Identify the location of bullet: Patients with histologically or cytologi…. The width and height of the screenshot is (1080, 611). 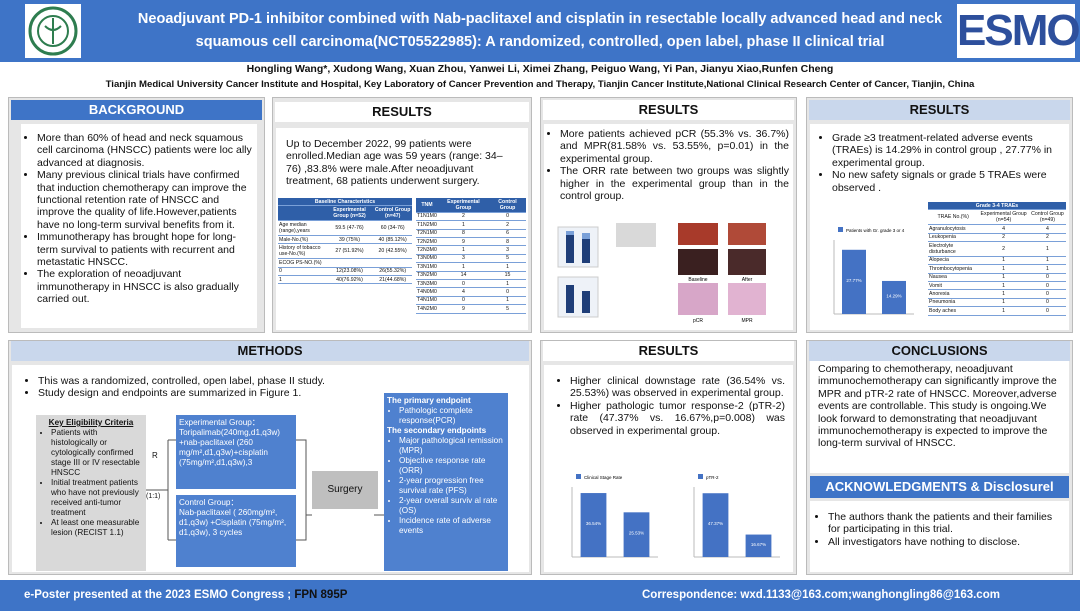
(97, 453).